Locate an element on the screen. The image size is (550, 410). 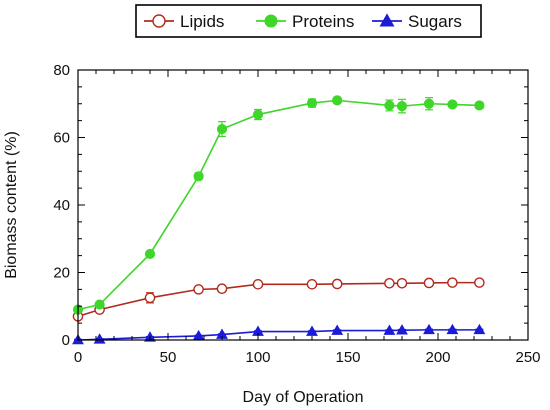
legend-entry-sugars: Sugars is located at coordinates (417, 21).